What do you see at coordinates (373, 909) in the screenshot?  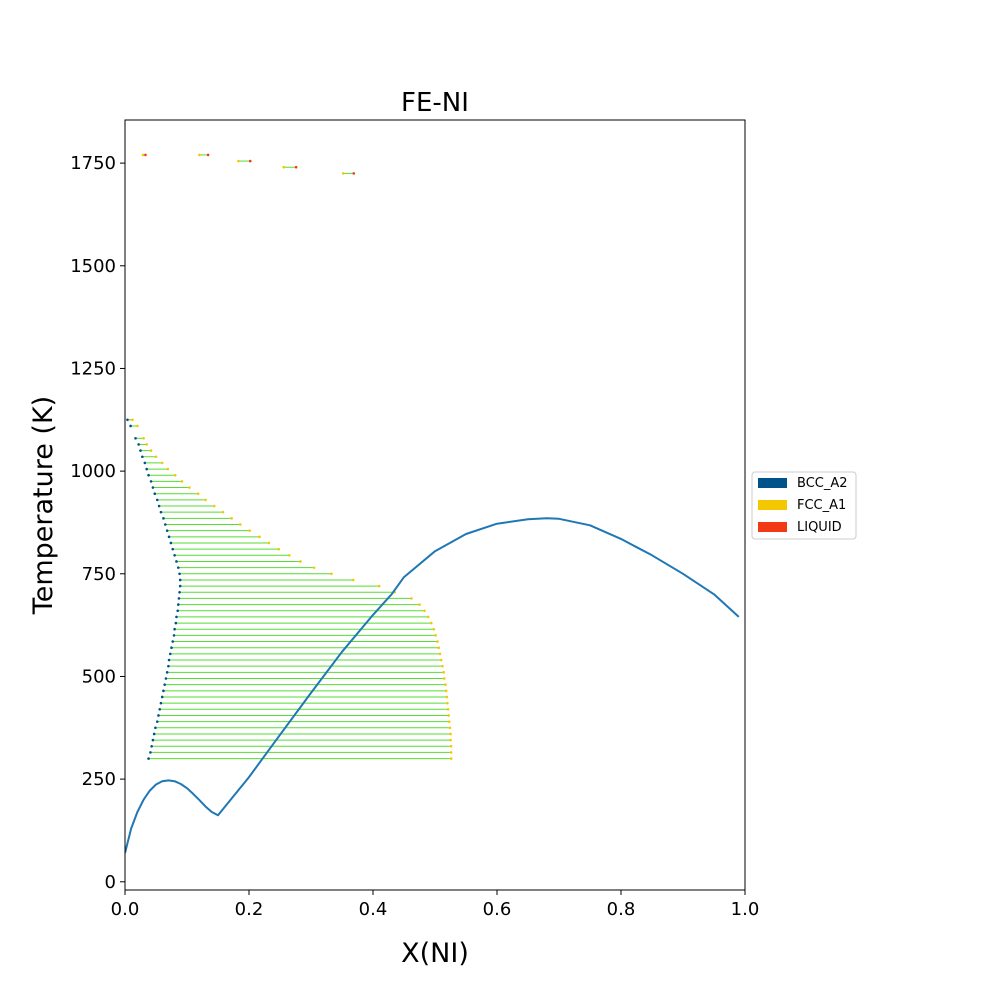 I see `x-tick-label: 0.4` at bounding box center [373, 909].